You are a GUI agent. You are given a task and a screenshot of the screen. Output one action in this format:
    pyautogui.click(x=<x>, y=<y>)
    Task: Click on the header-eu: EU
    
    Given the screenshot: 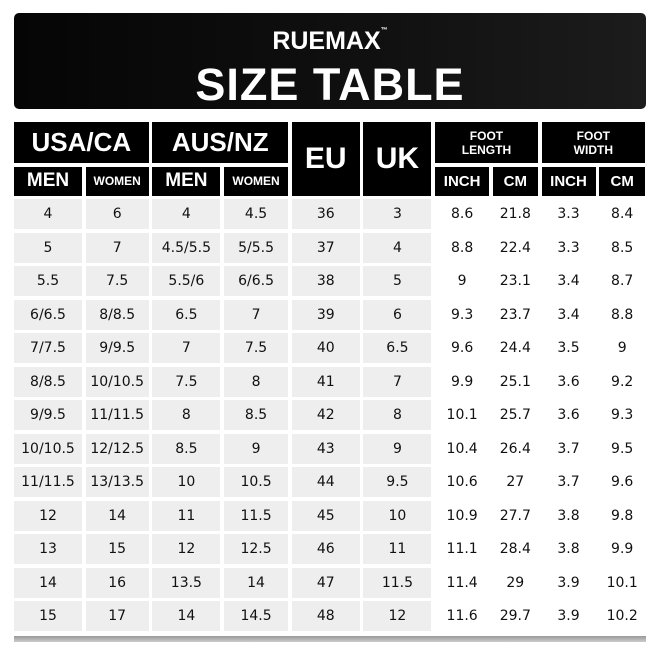 What is the action you would take?
    pyautogui.click(x=325, y=159)
    